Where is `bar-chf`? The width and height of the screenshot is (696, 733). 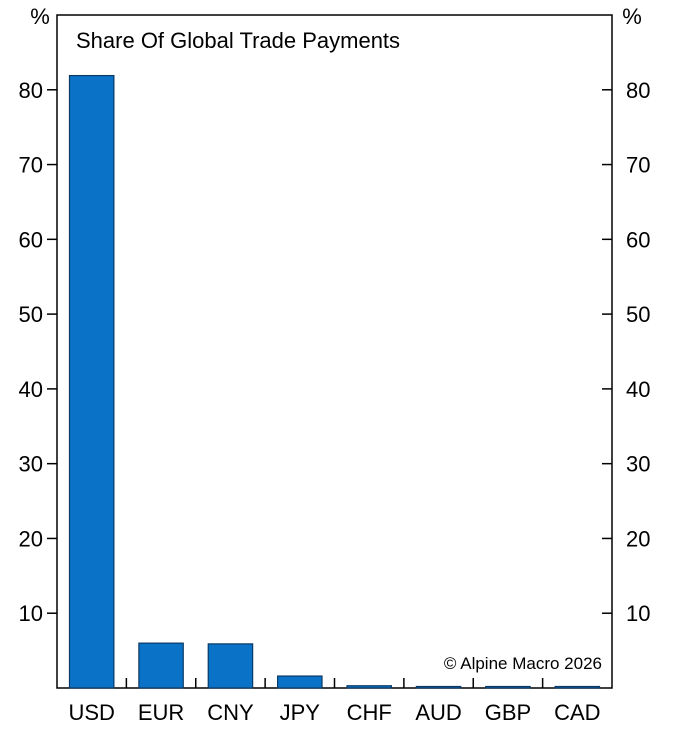 bar-chf is located at coordinates (369, 687).